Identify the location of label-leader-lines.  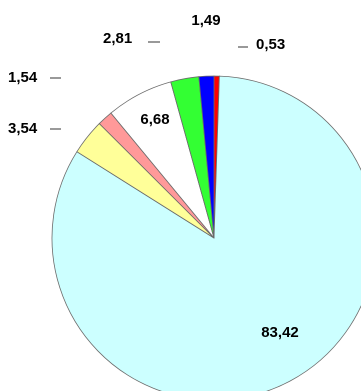
(149, 85).